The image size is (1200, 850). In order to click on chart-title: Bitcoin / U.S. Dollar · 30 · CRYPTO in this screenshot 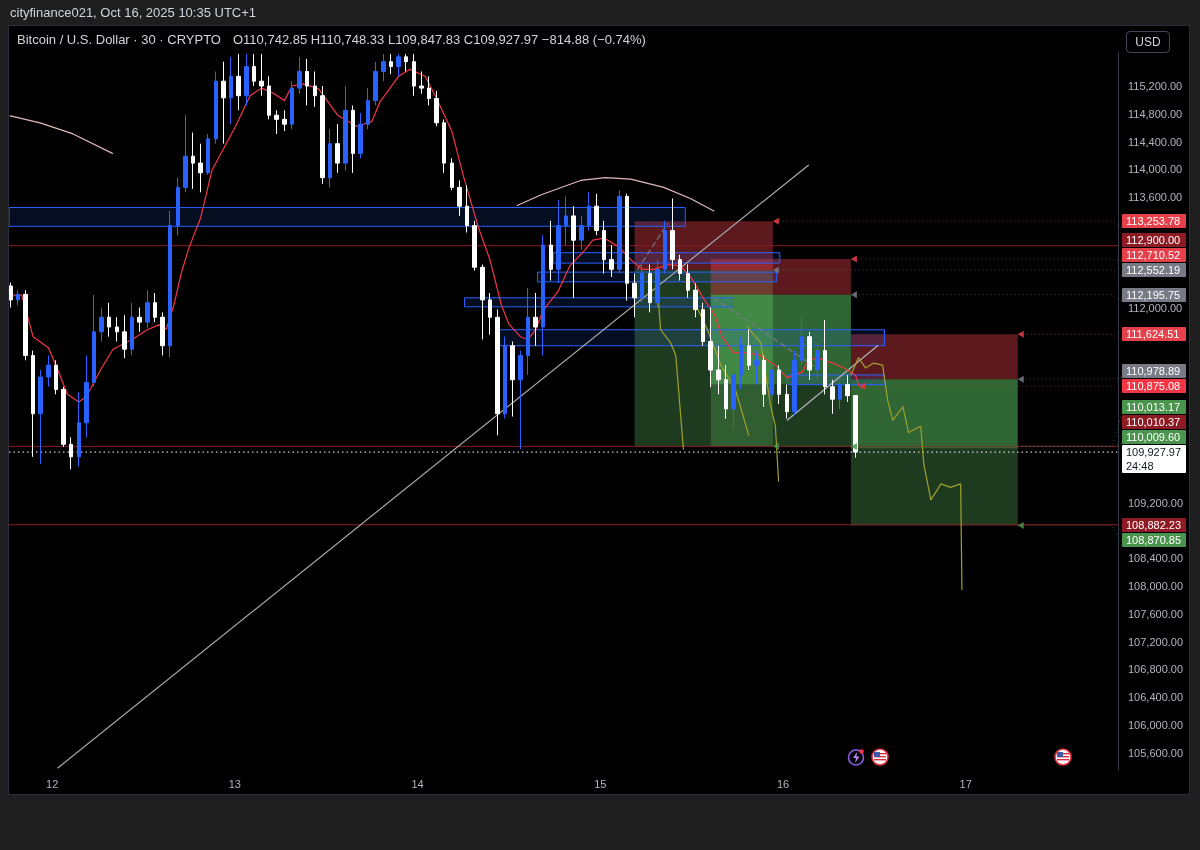, I will do `click(119, 39)`.